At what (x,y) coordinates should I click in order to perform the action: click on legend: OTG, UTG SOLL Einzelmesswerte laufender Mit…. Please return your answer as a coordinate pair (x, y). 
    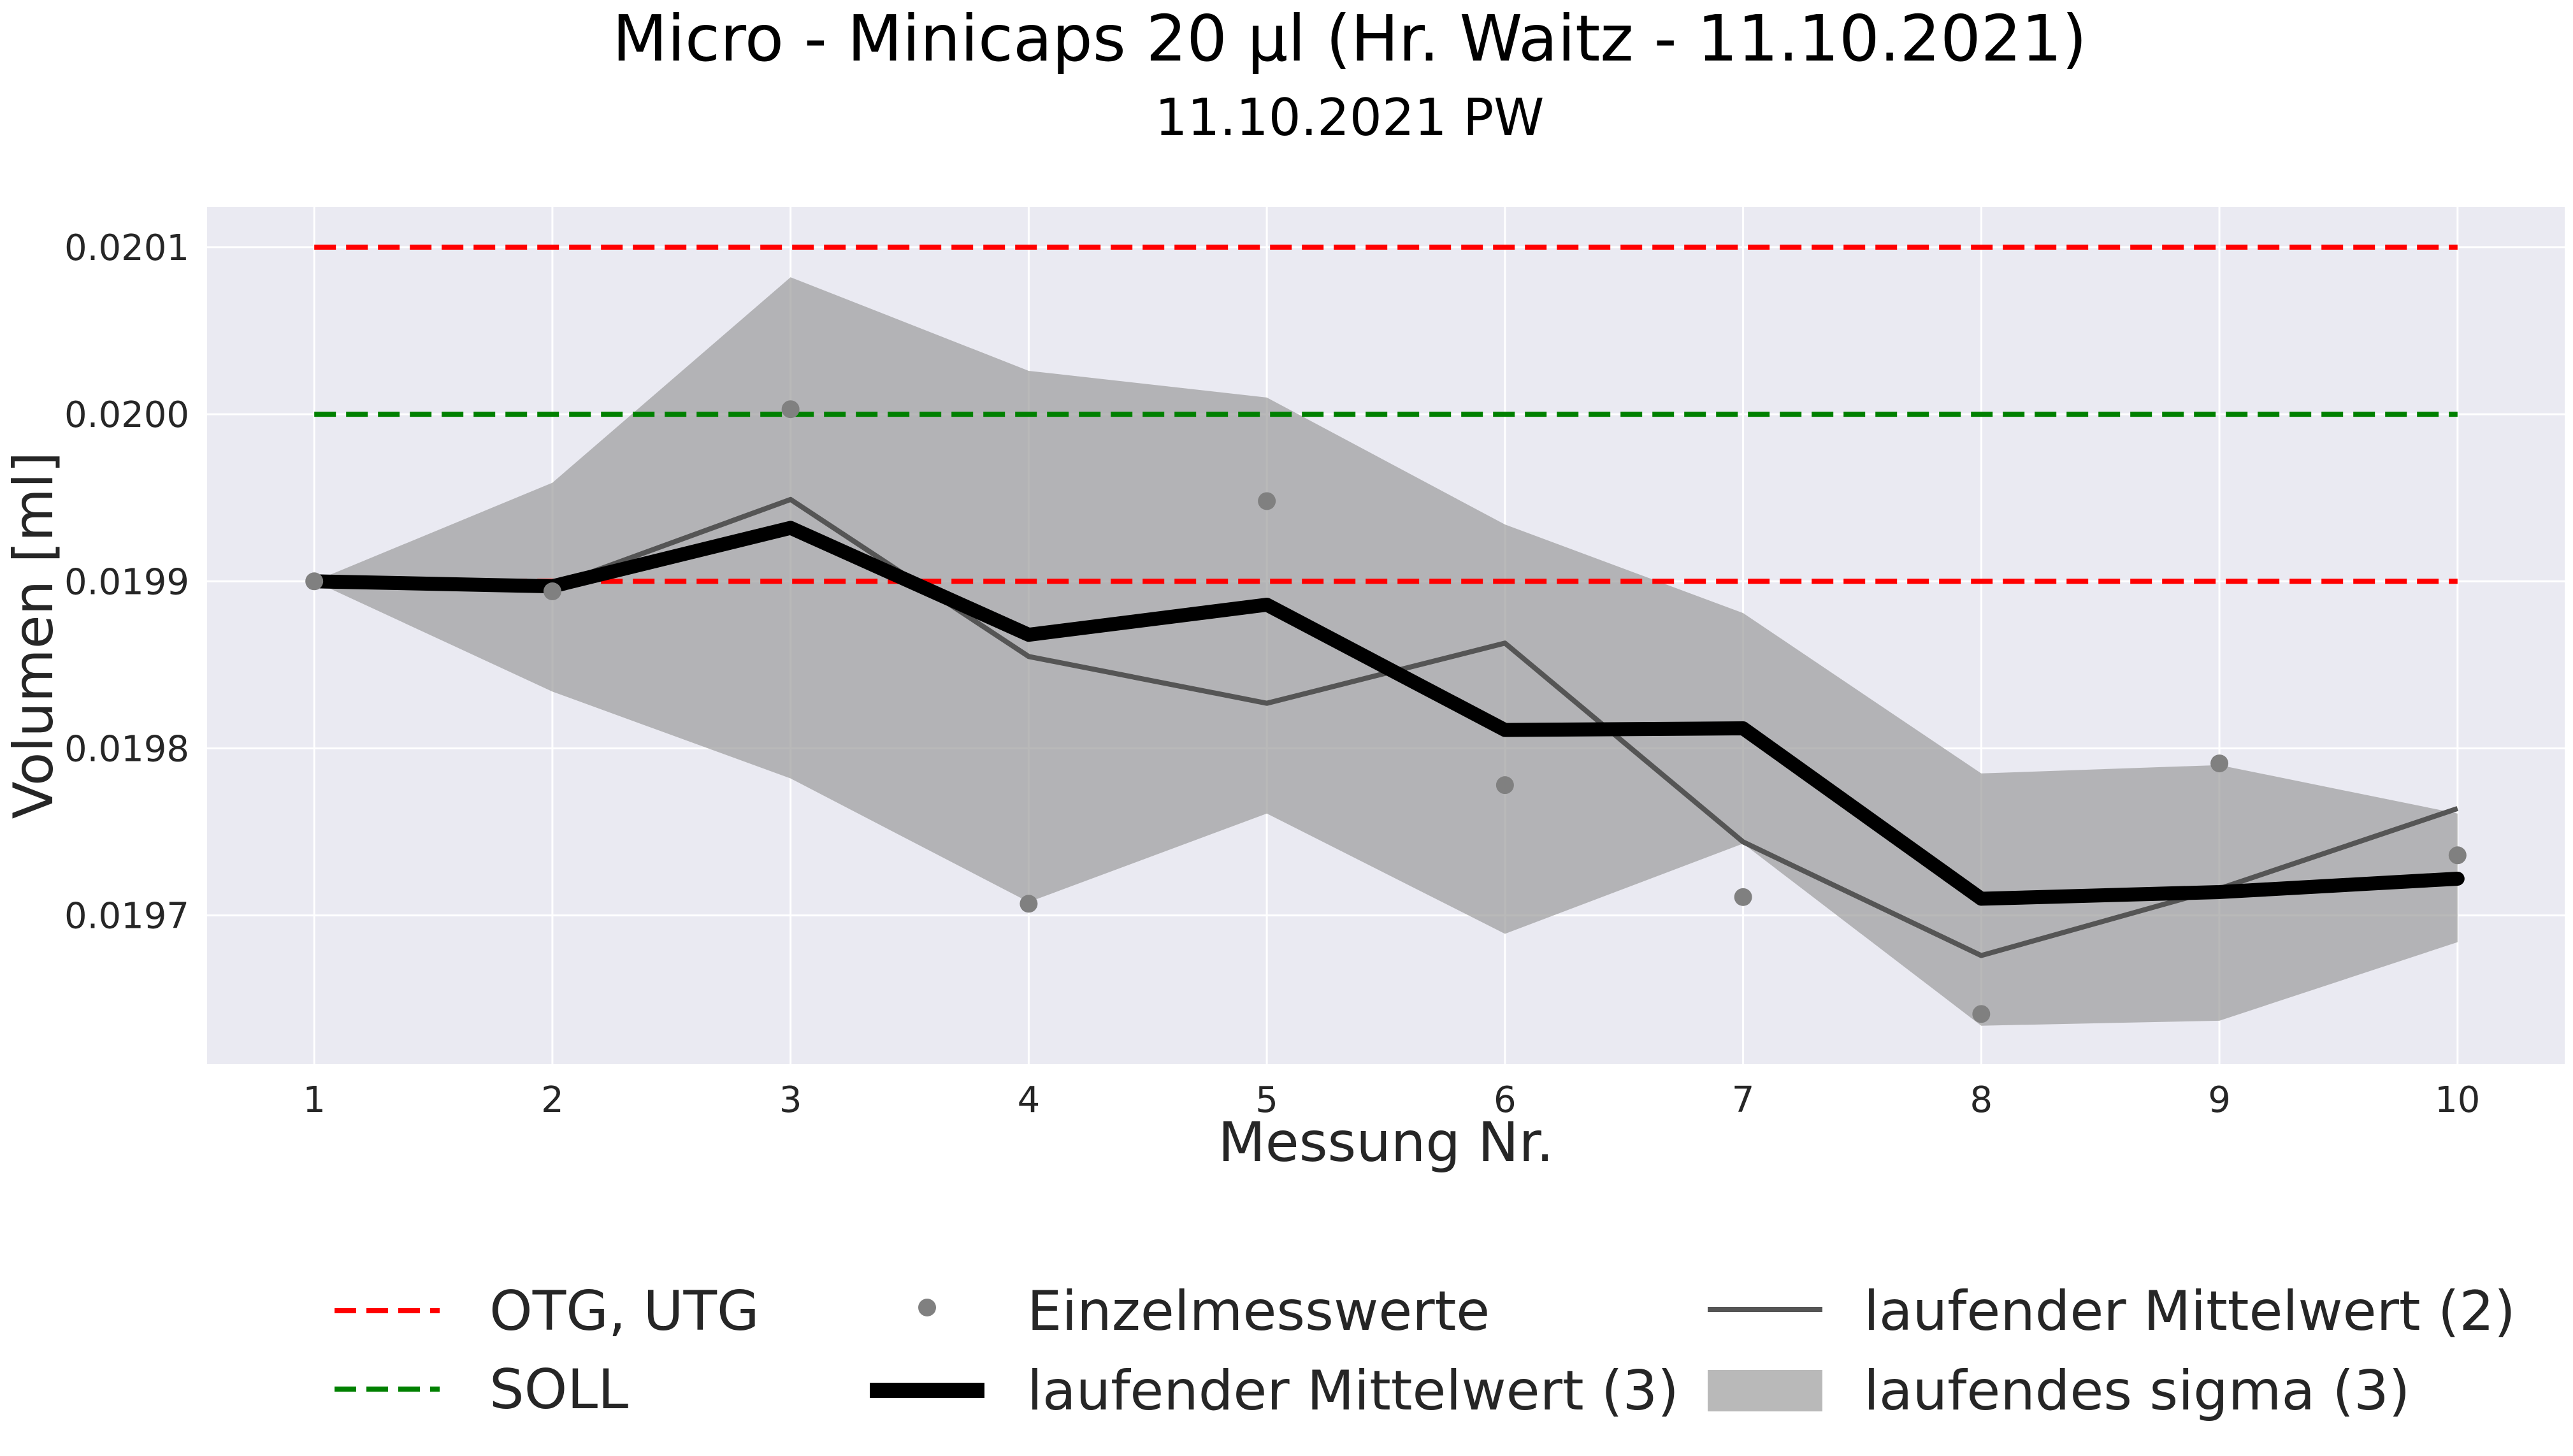
    Looking at the image, I should click on (1425, 1351).